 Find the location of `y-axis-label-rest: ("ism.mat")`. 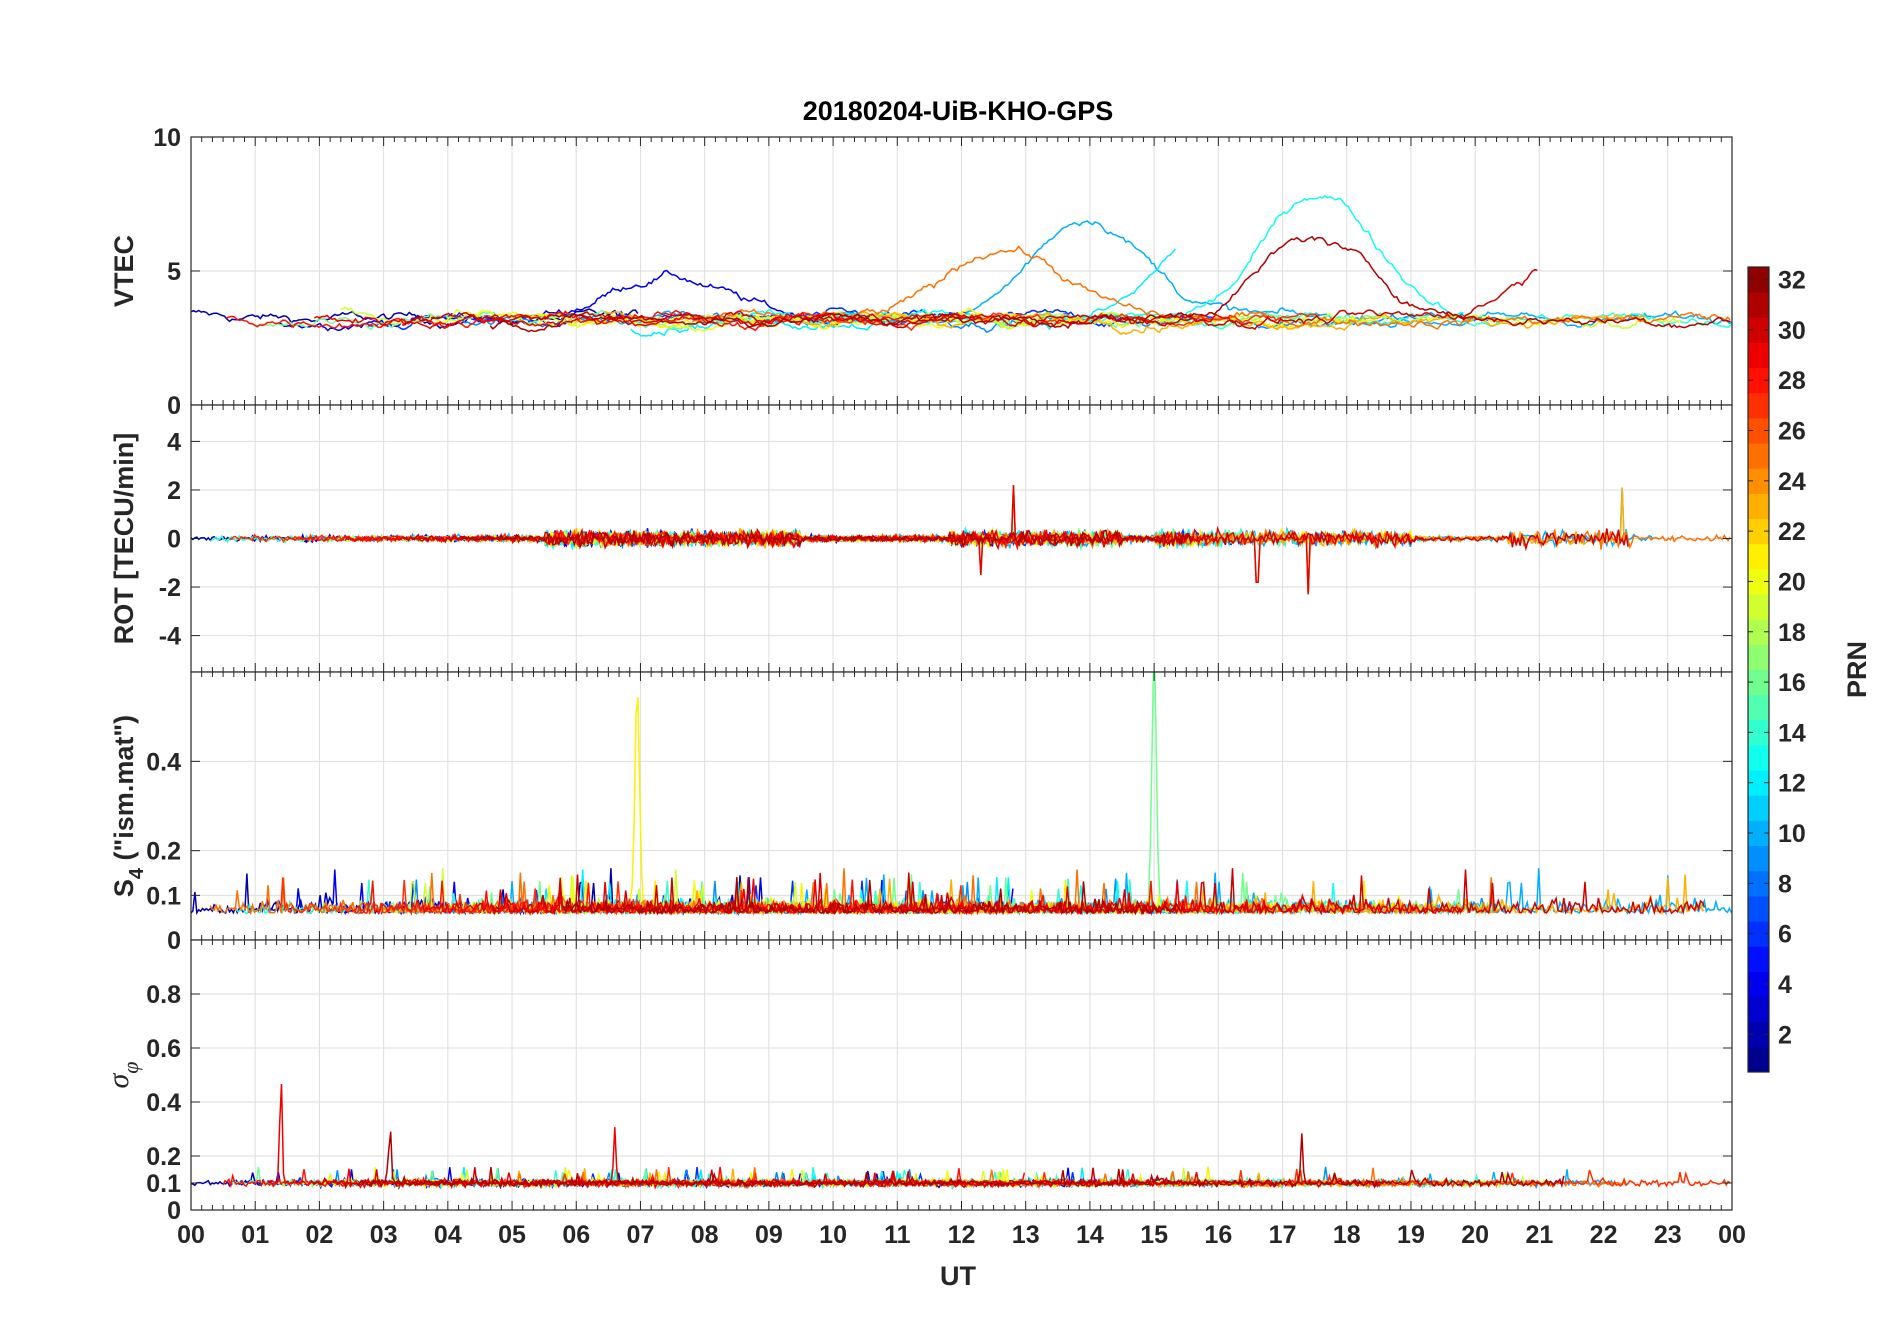

y-axis-label-rest: ("ism.mat") is located at coordinates (124, 791).